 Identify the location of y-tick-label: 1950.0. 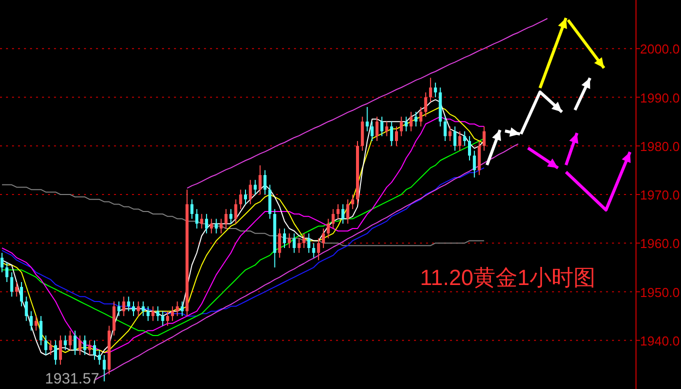
(660, 292).